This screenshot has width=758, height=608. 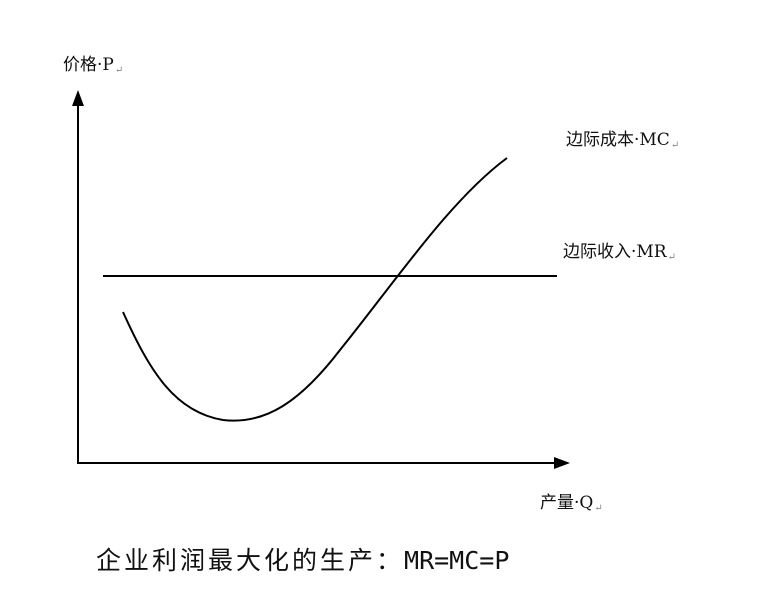 What do you see at coordinates (615, 252) in the screenshot?
I see `mr-label-text: 边际收入·MR` at bounding box center [615, 252].